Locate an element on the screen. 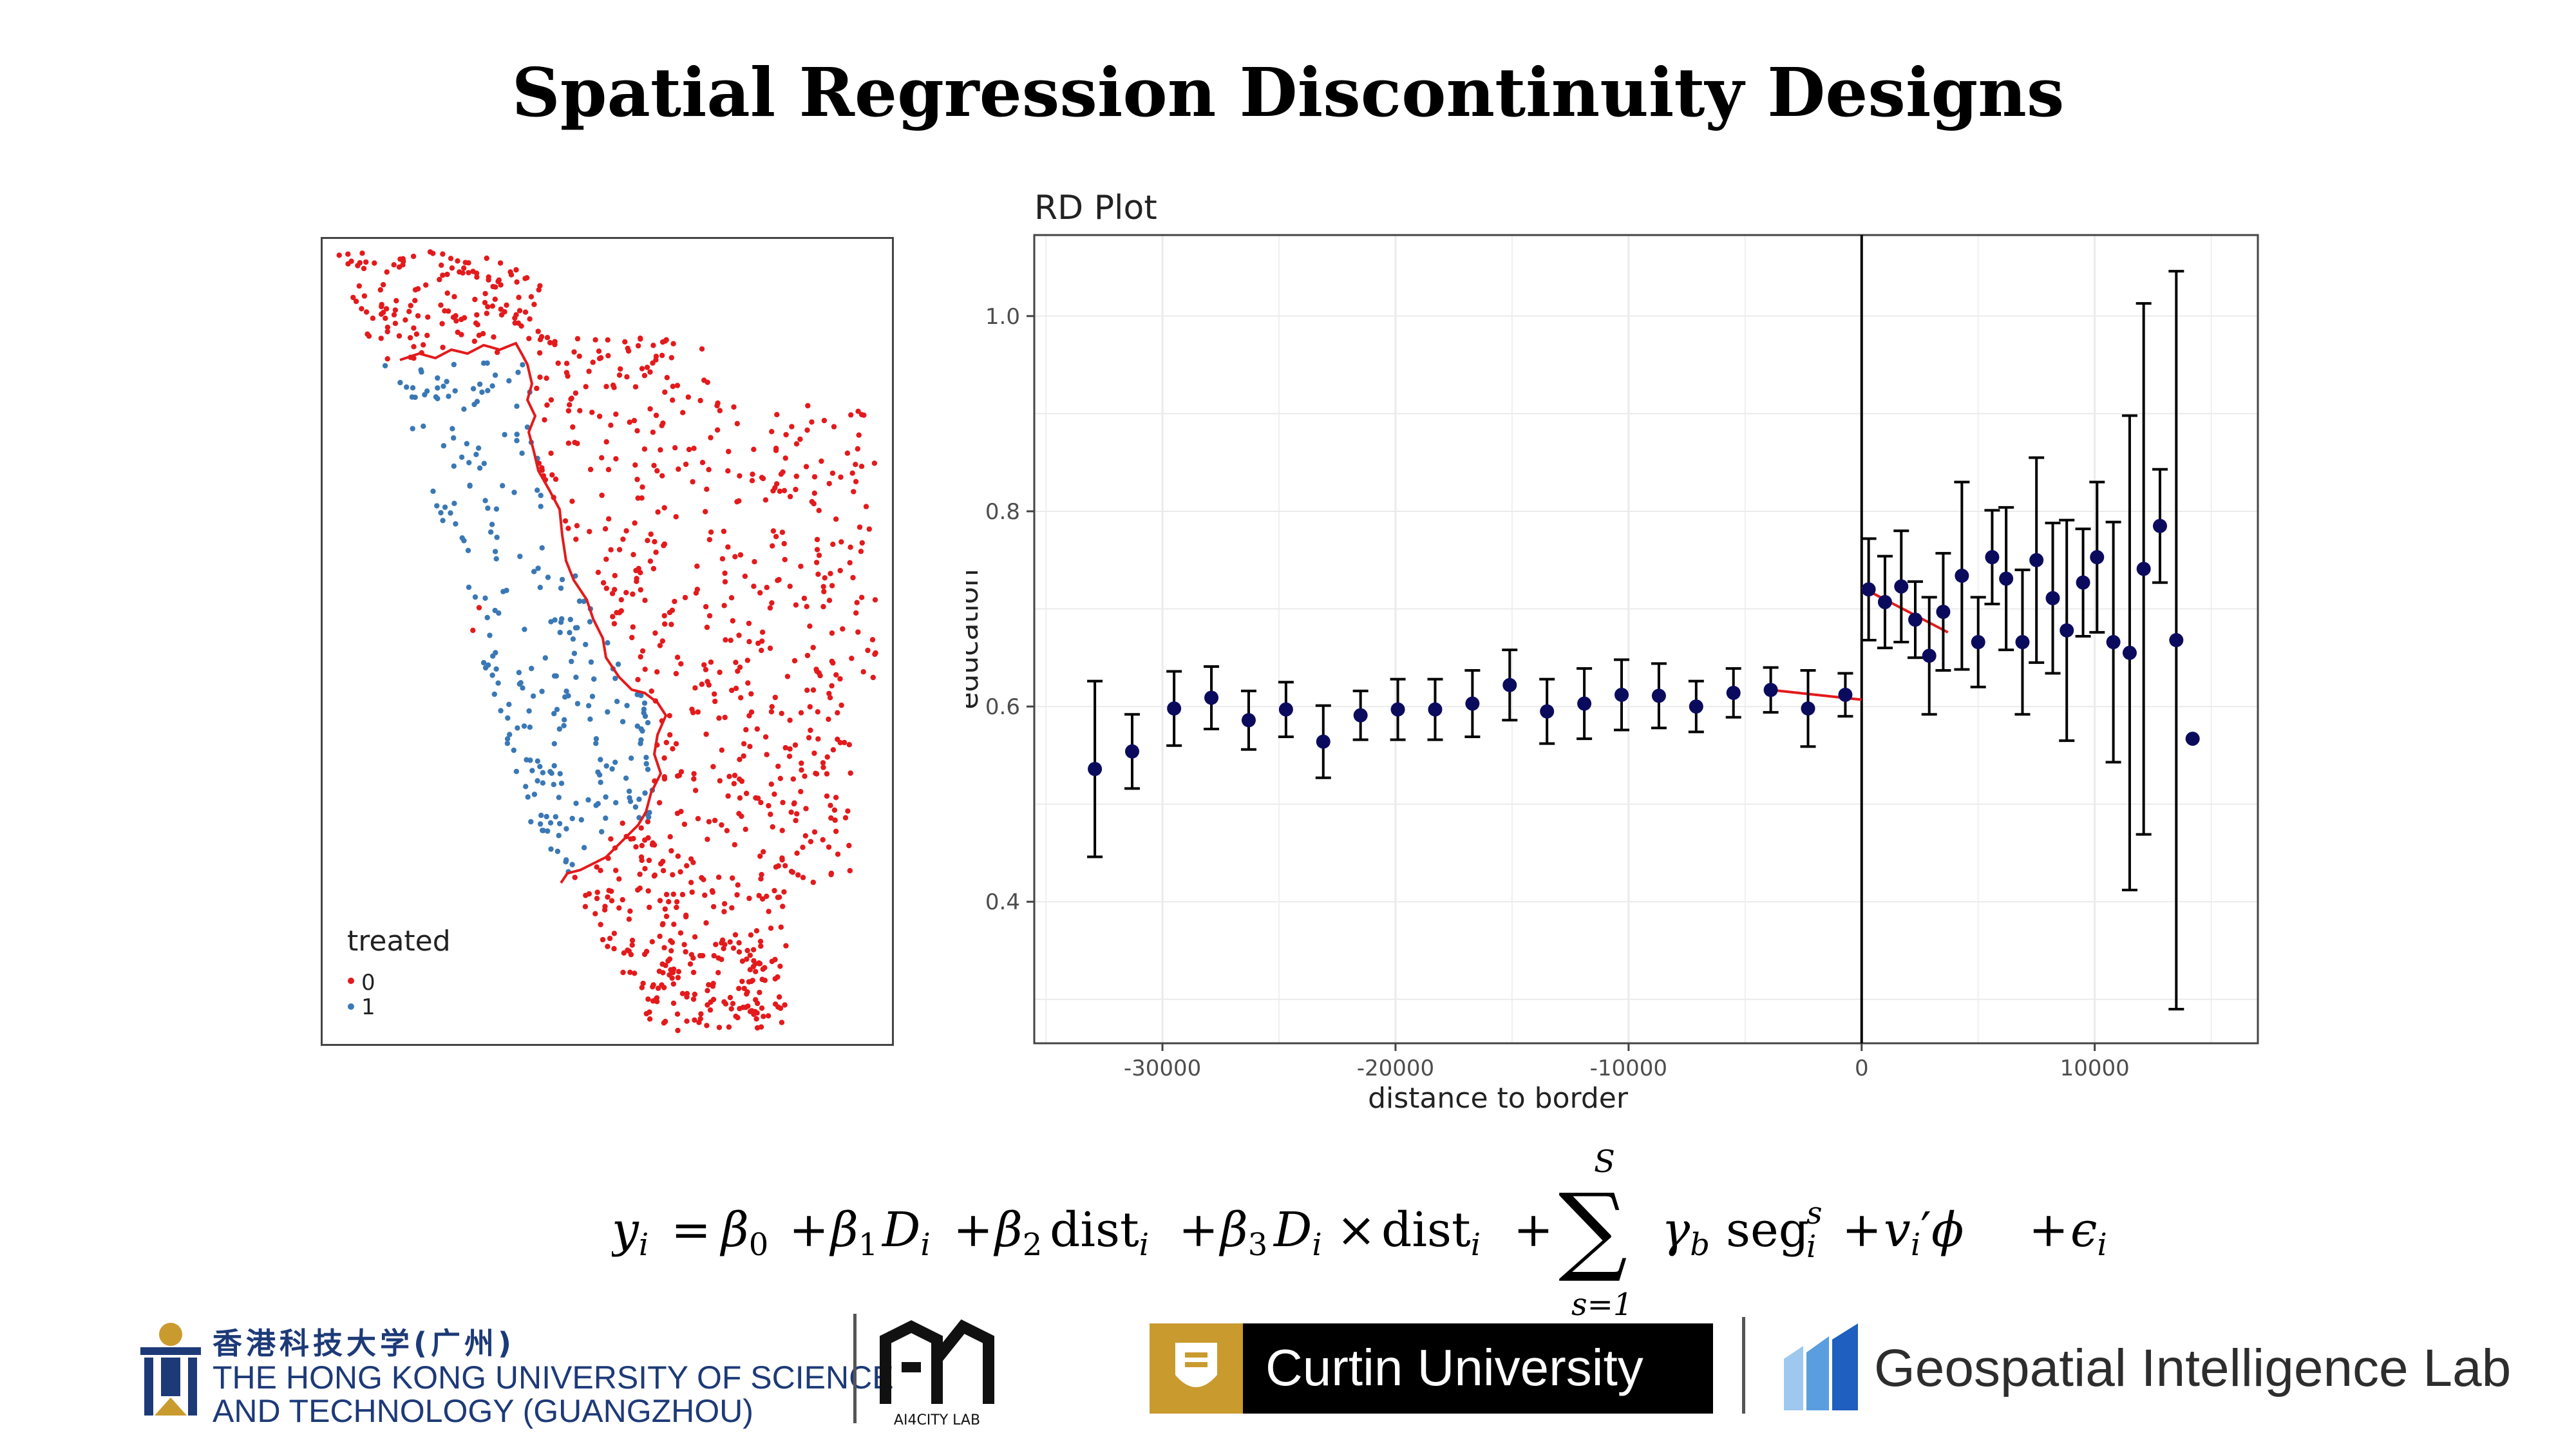 This screenshot has width=2576, height=1449. svg-text: seg is located at coordinates (1768, 1230).